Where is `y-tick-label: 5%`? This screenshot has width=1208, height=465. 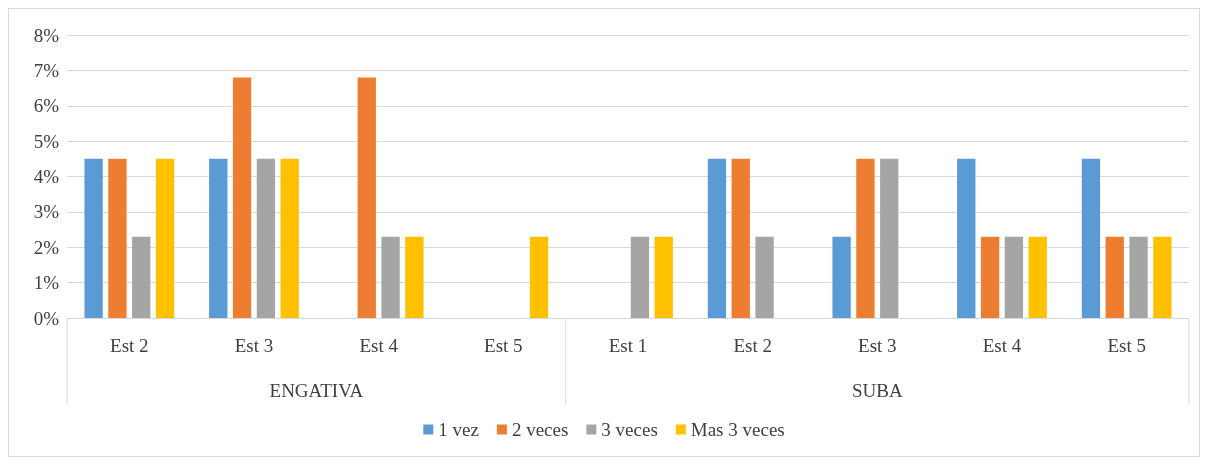 y-tick-label: 5% is located at coordinates (46, 141).